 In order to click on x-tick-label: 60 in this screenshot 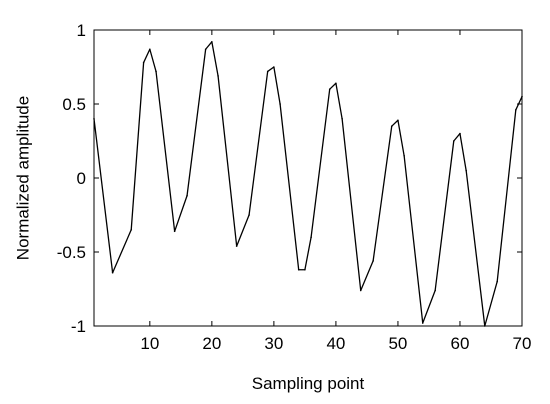, I will do `click(460, 343)`.